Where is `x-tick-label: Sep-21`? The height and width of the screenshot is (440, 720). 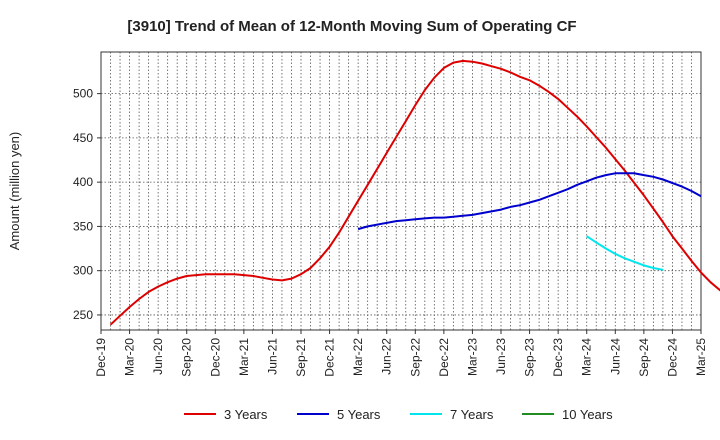 x-tick-label: Sep-21 is located at coordinates (301, 357).